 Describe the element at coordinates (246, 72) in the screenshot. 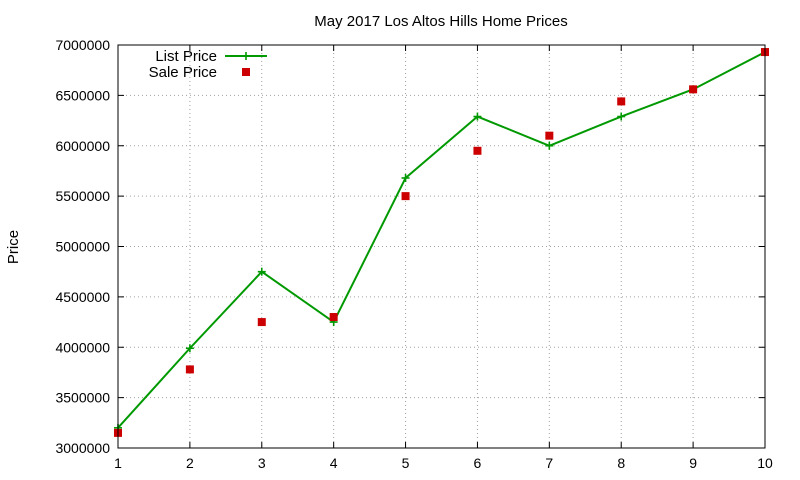

I see `legend-swatch-sale-price` at that location.